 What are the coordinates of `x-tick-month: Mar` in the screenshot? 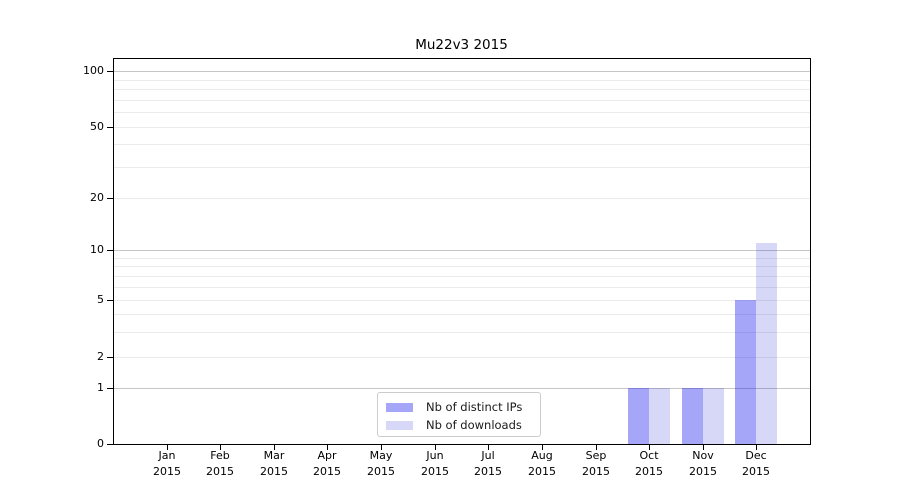 It's located at (274, 455).